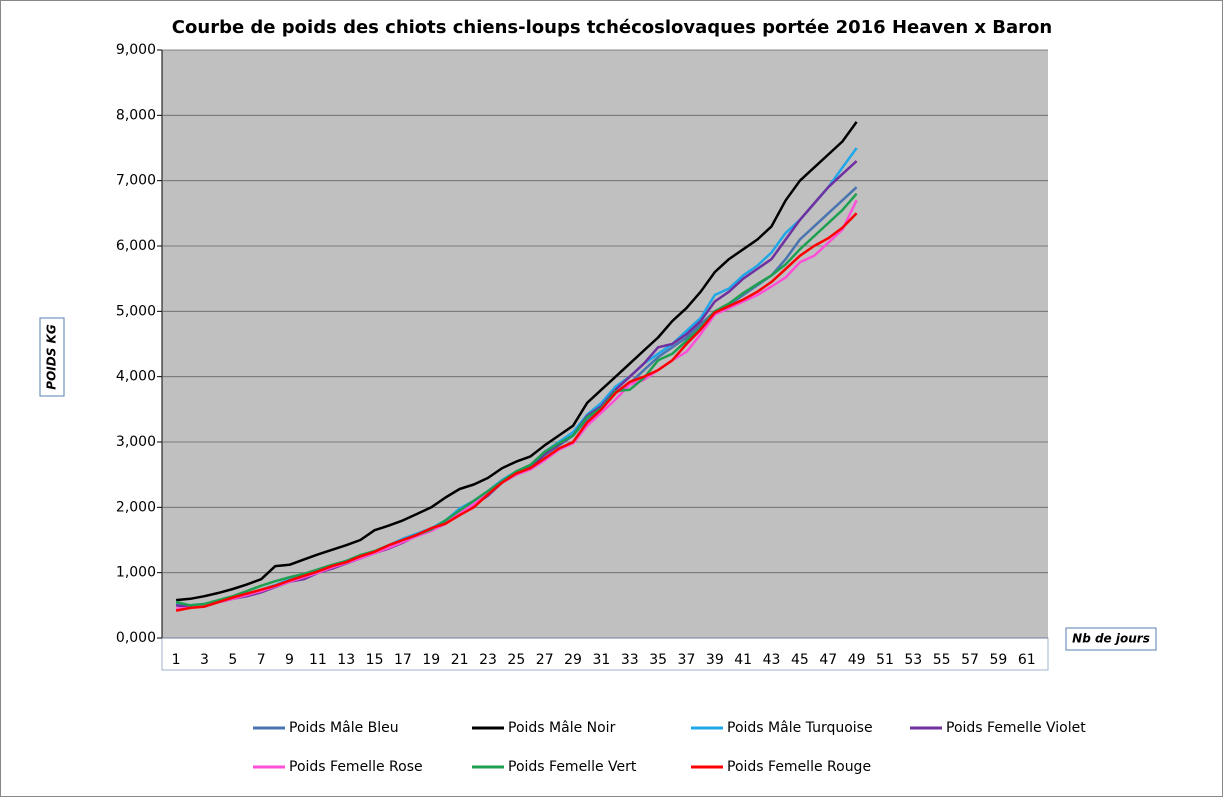  I want to click on x-label-box, so click(1111, 639).